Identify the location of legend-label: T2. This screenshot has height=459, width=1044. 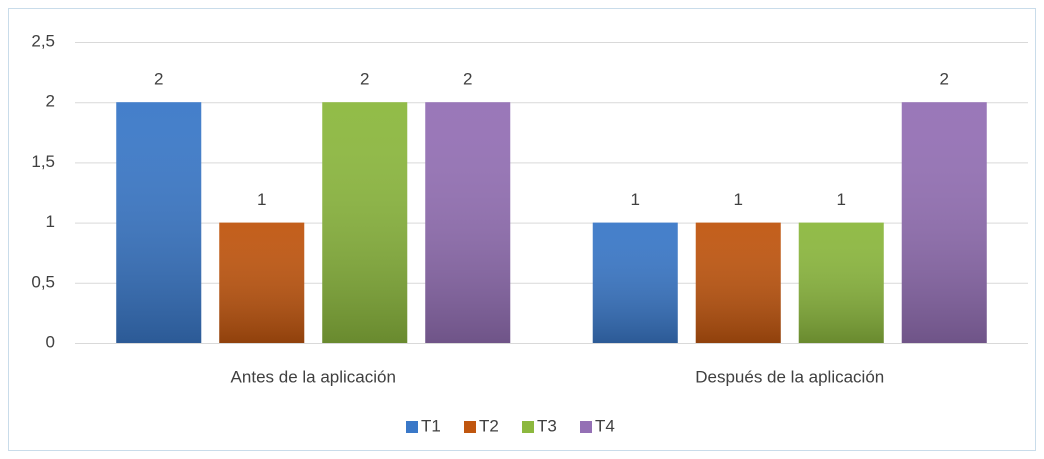
(489, 425).